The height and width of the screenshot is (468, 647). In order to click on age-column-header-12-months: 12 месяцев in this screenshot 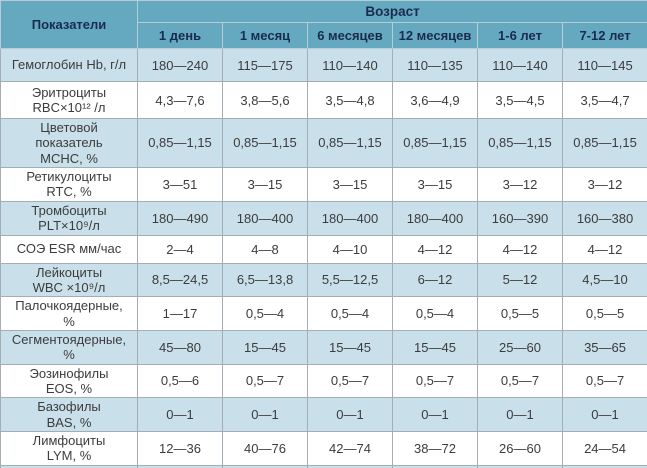, I will do `click(435, 35)`.